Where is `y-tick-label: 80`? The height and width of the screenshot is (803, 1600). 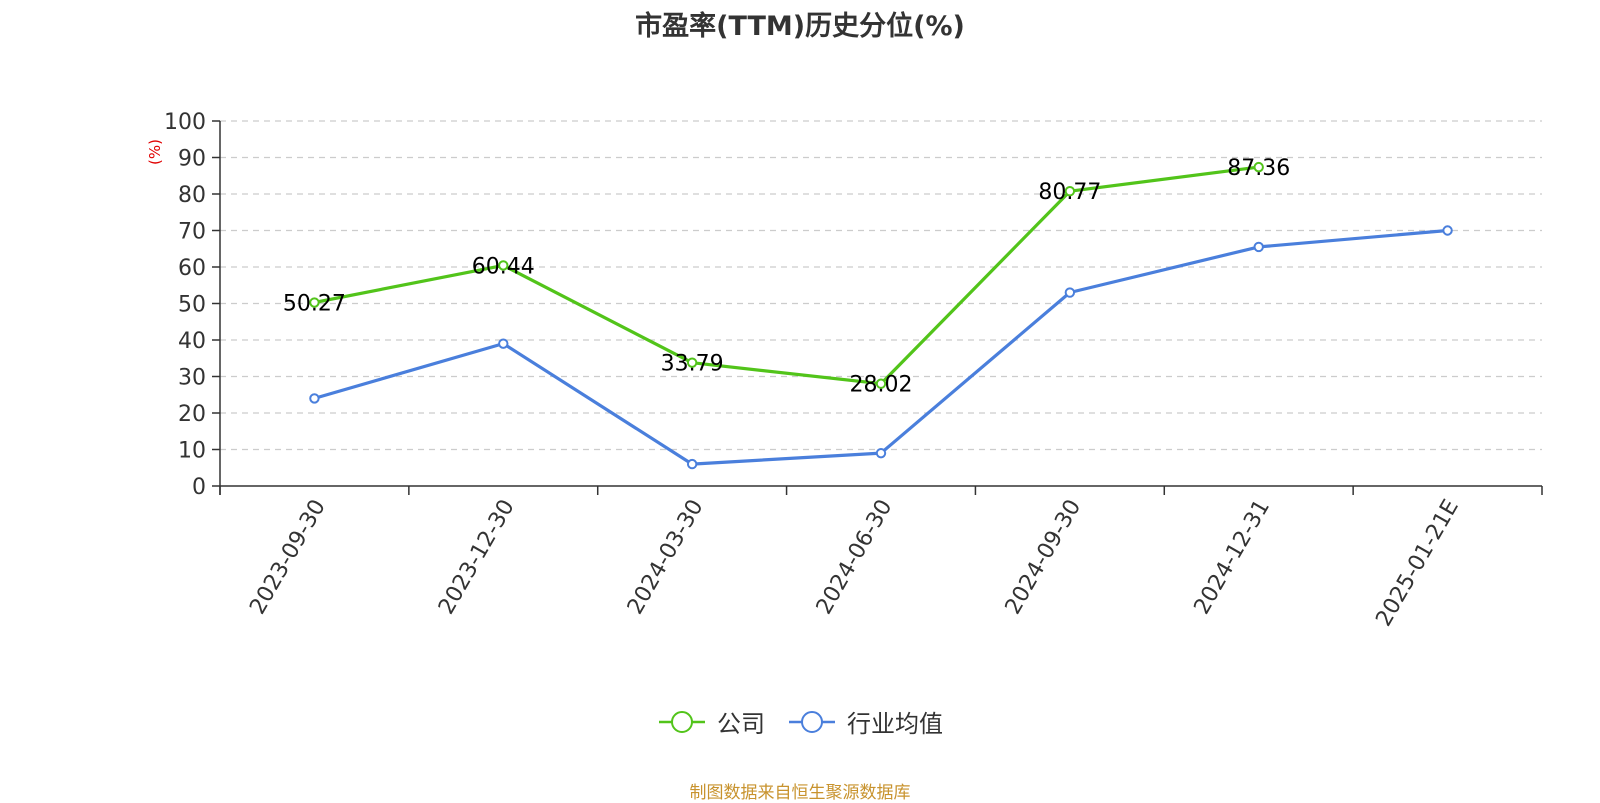 y-tick-label: 80 is located at coordinates (192, 195).